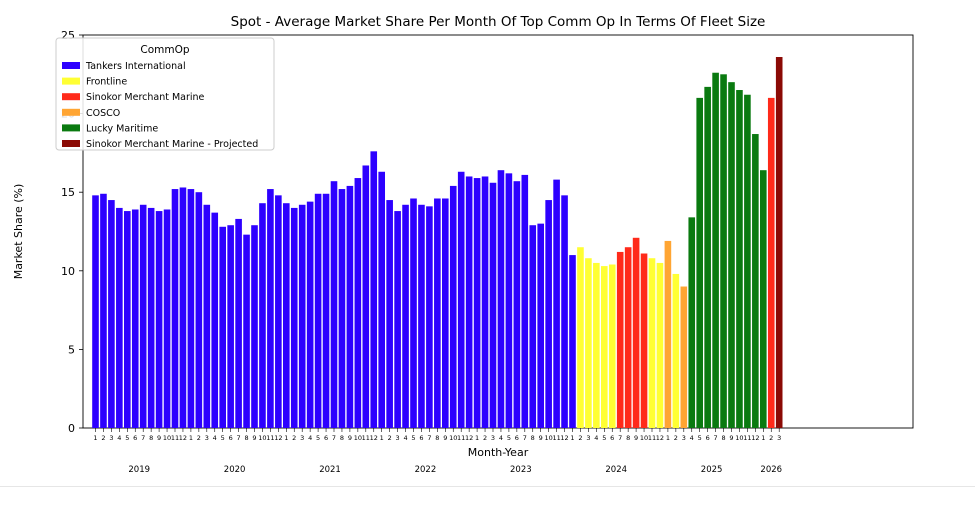 This screenshot has height=506, width=975. I want to click on y-tick-label: 5, so click(71, 349).